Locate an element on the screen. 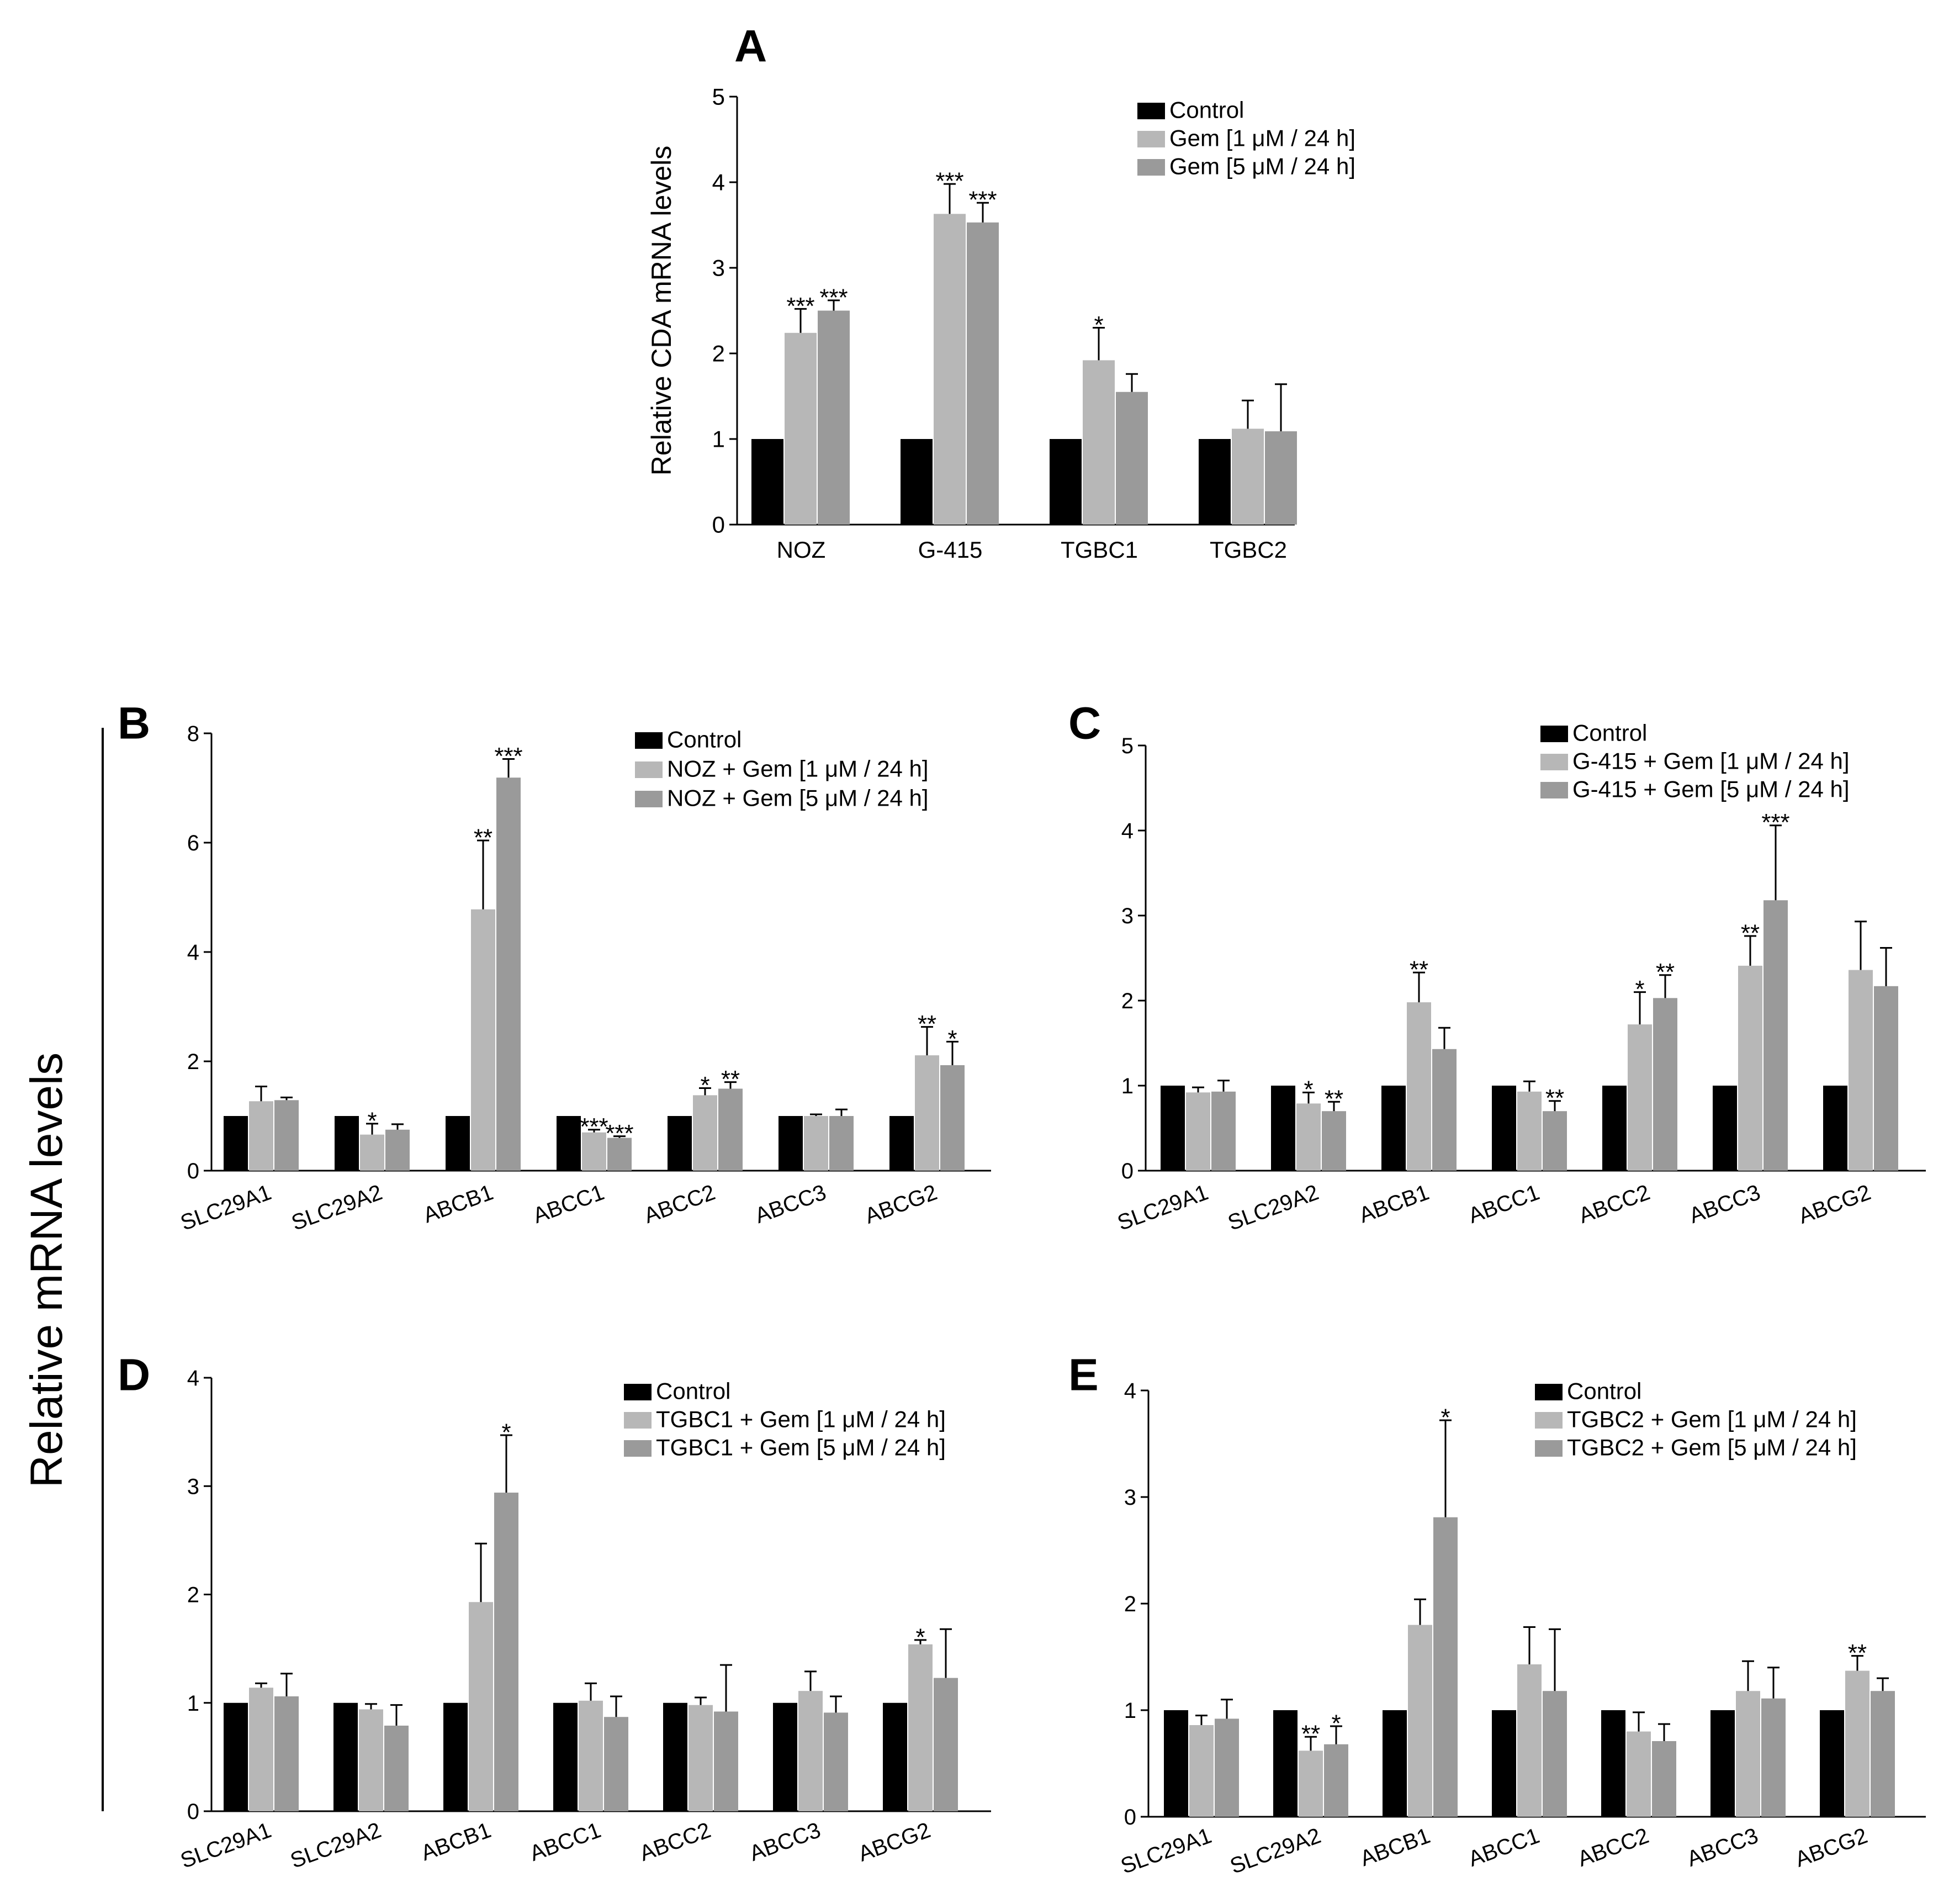 The image size is (1933, 1904). panel-b-ytick-label: 8 is located at coordinates (193, 734).